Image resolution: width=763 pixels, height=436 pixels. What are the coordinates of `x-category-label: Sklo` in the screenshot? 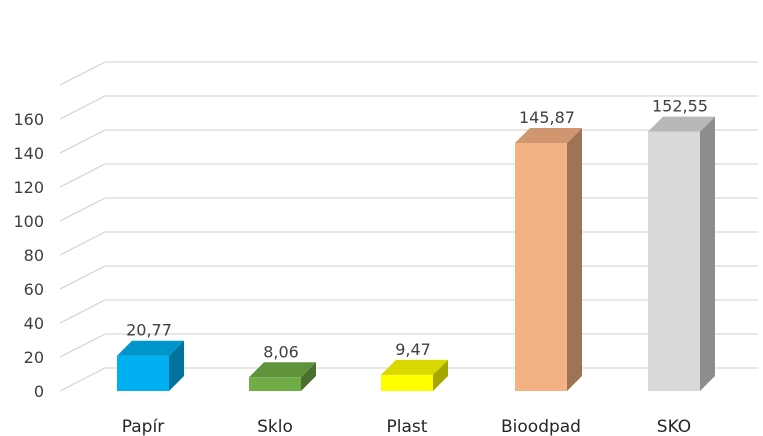 It's located at (275, 426).